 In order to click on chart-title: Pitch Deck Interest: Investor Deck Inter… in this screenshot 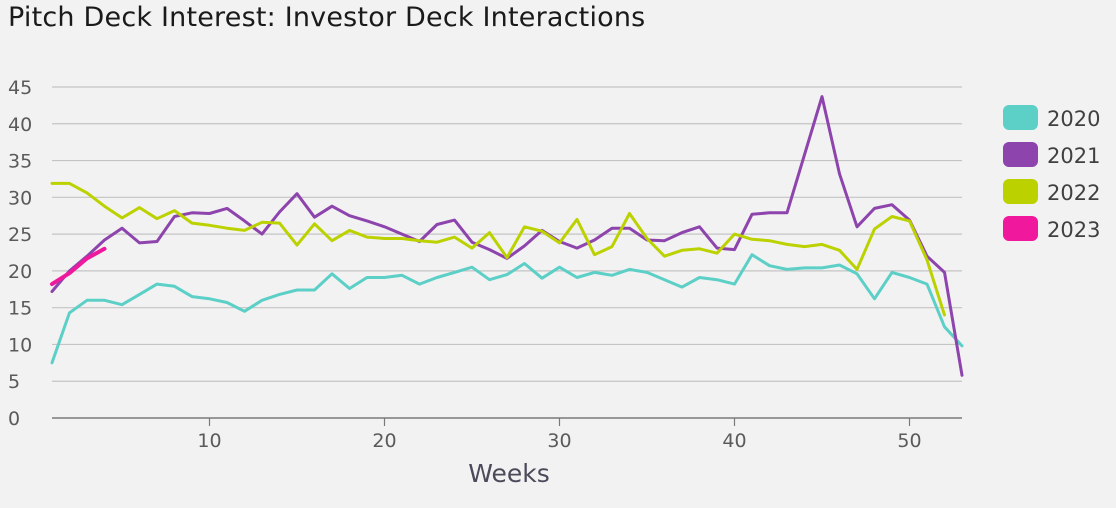, I will do `click(327, 17)`.